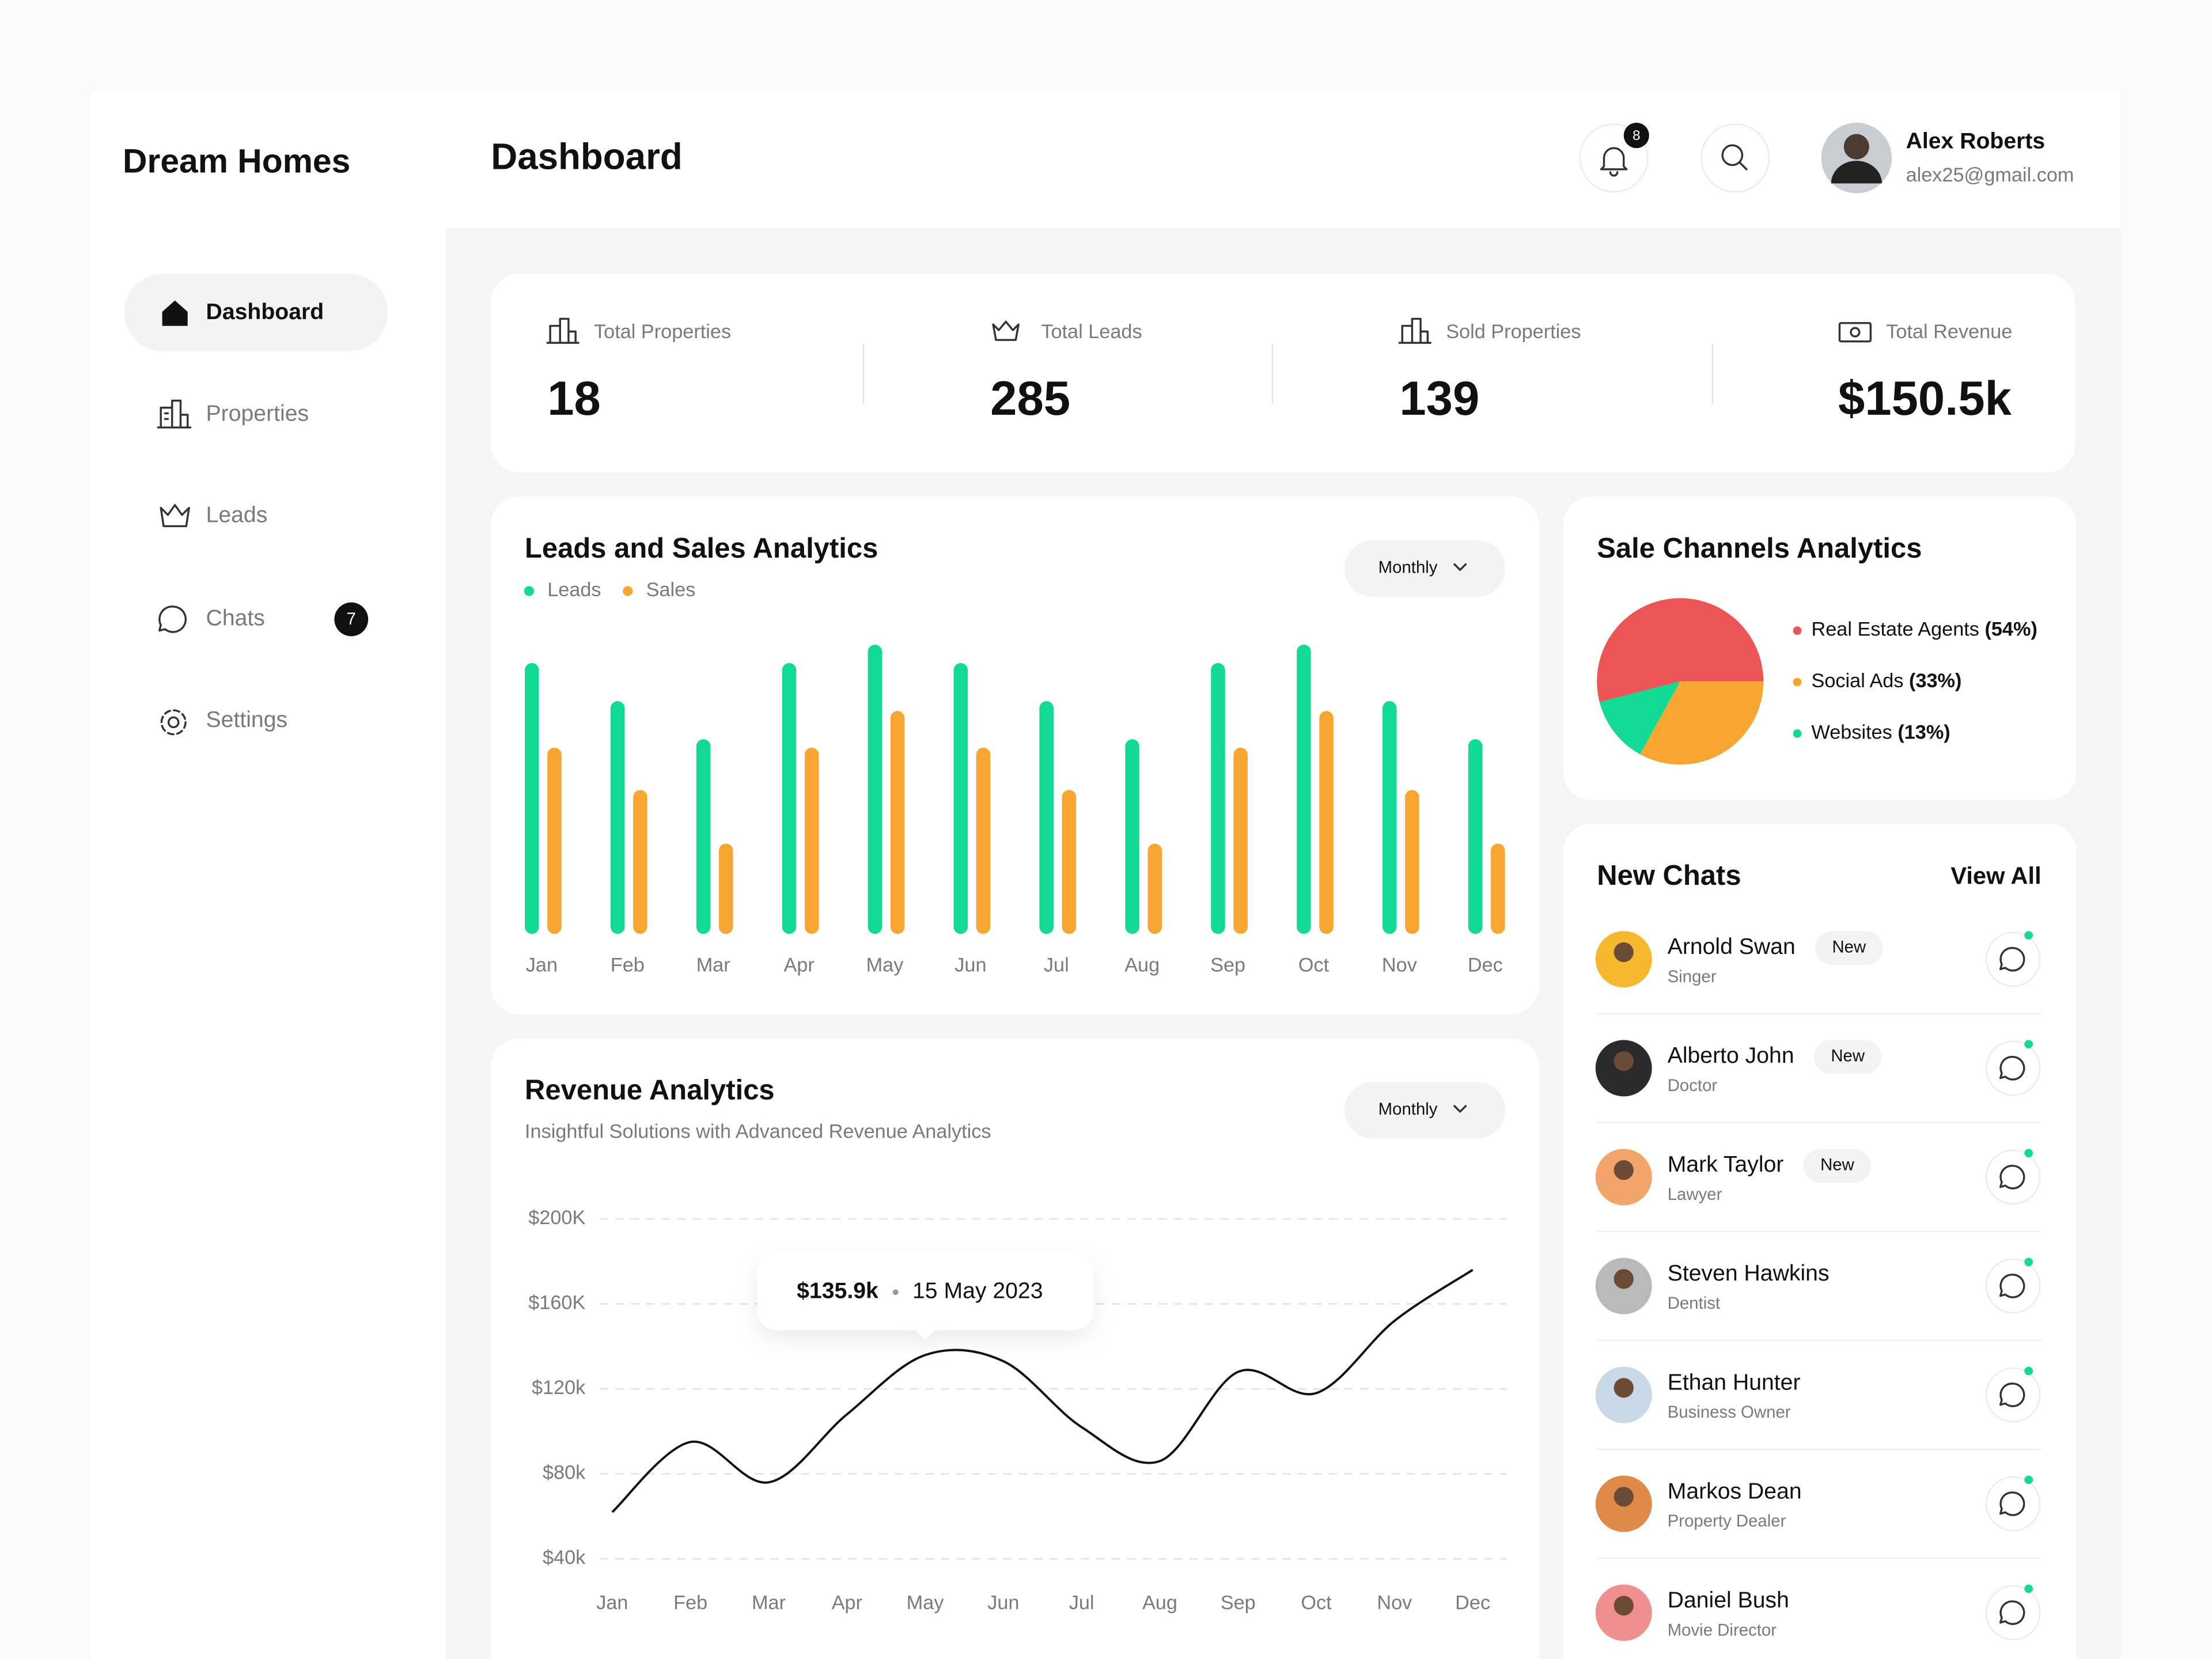 This screenshot has width=2212, height=1659. What do you see at coordinates (1513, 332) in the screenshot?
I see `stat-label: Sold Properties` at bounding box center [1513, 332].